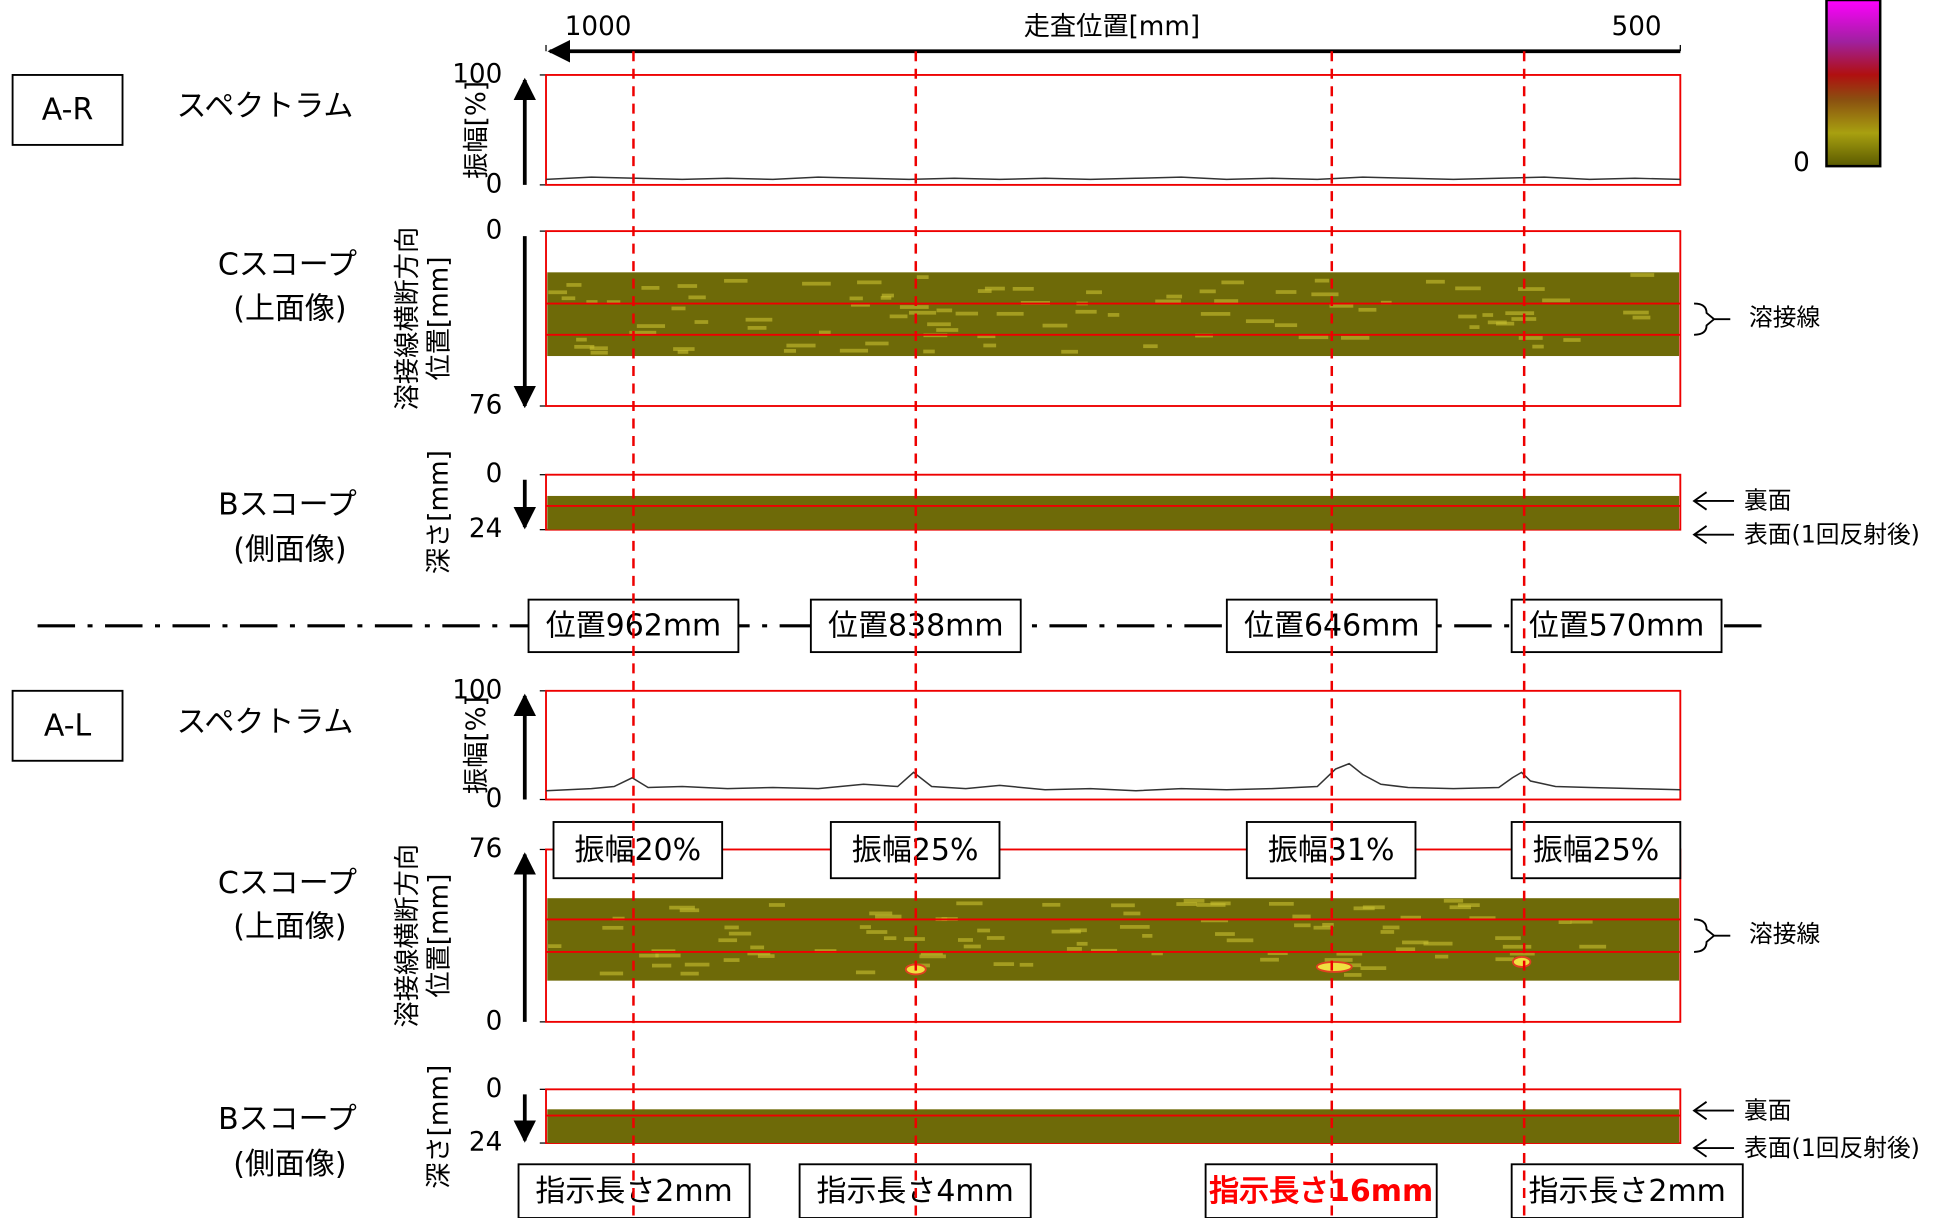 Image resolution: width=1959 pixels, height=1218 pixels. Describe the element at coordinates (1113, 178) in the screenshot. I see `spectrum-line` at that location.